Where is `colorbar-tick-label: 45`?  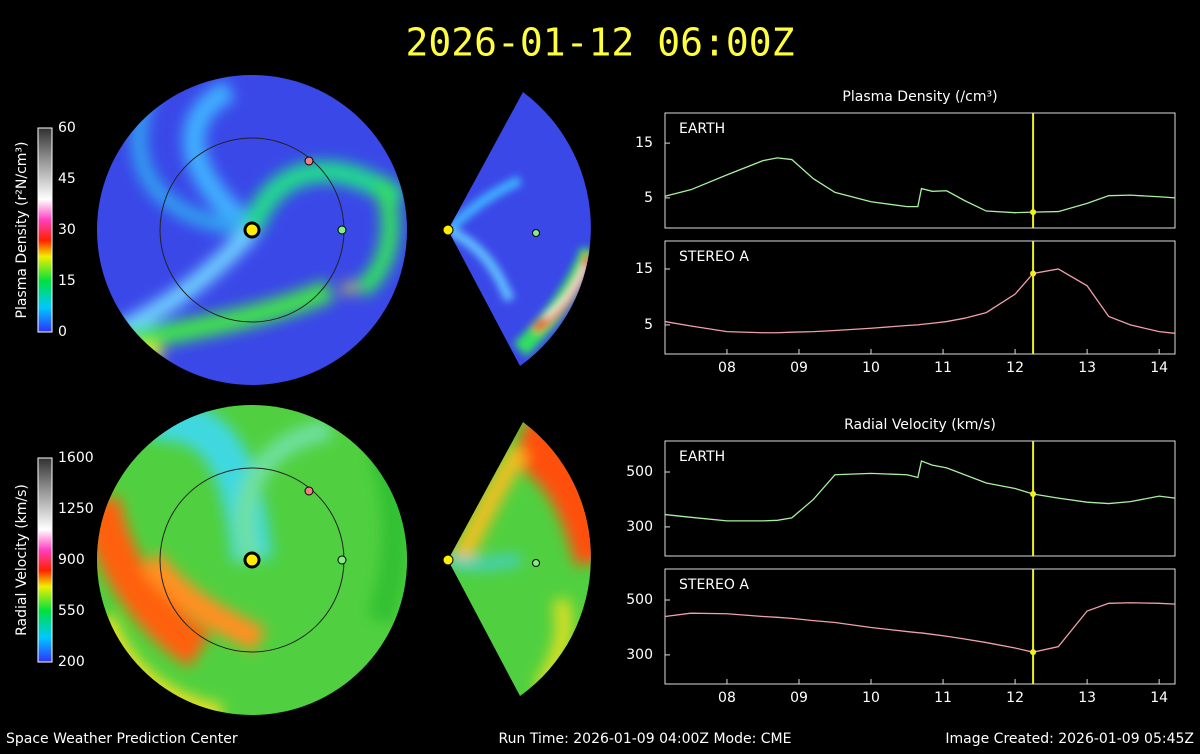
colorbar-tick-label: 45 is located at coordinates (67, 179).